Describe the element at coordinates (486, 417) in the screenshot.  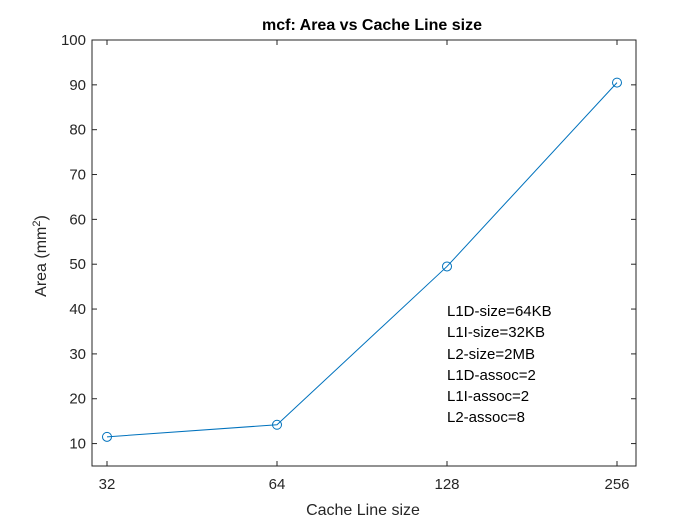
I see `annotation-line: L2-assoc=8` at that location.